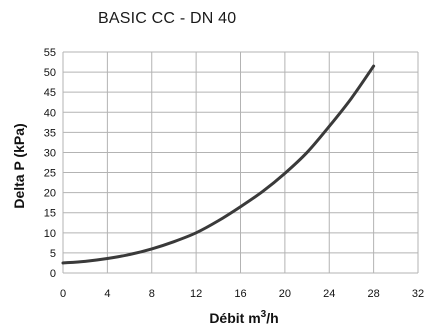 This screenshot has height=331, width=426. I want to click on y-axis-title: Delta P (kPa), so click(19, 165).